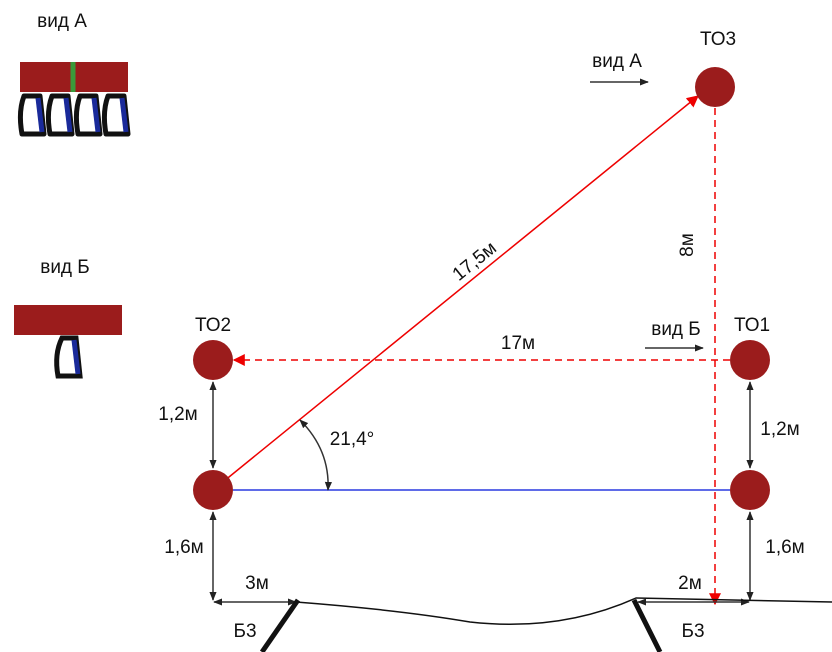  Describe the element at coordinates (62, 21) in the screenshot. I see `view-a-title: вид А` at that location.